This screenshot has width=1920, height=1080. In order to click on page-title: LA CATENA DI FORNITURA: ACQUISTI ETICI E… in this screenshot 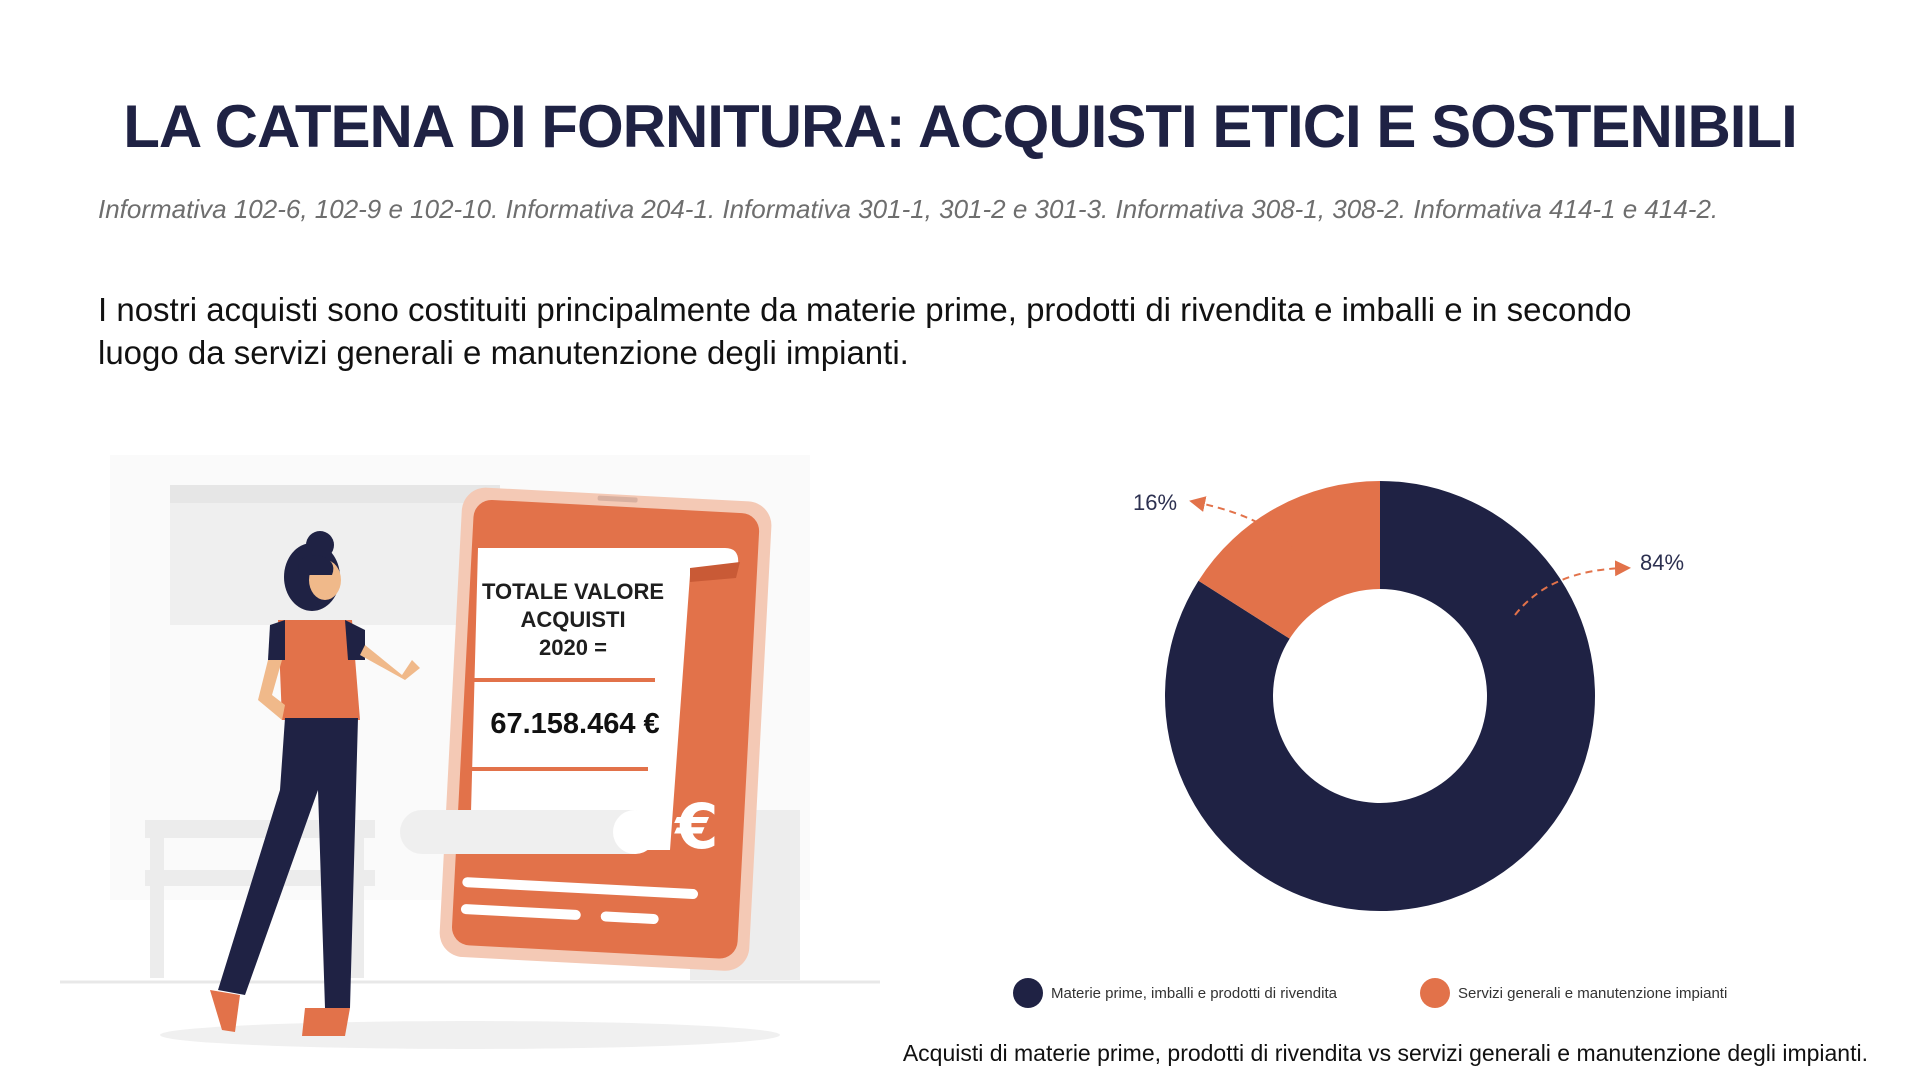, I will do `click(960, 126)`.